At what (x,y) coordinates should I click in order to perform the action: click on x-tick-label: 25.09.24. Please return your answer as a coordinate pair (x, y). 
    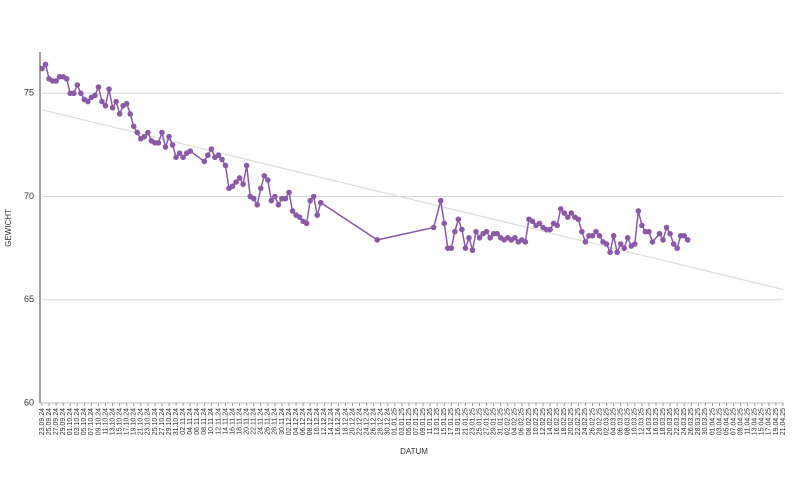
    Looking at the image, I should click on (49, 421).